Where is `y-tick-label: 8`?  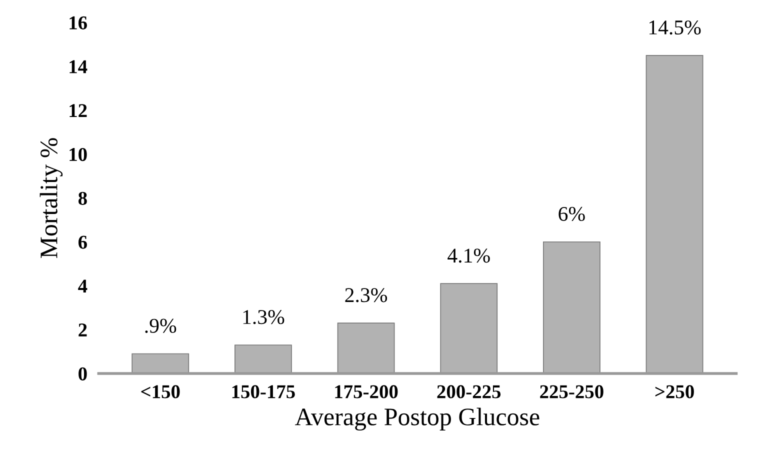 y-tick-label: 8 is located at coordinates (82, 198).